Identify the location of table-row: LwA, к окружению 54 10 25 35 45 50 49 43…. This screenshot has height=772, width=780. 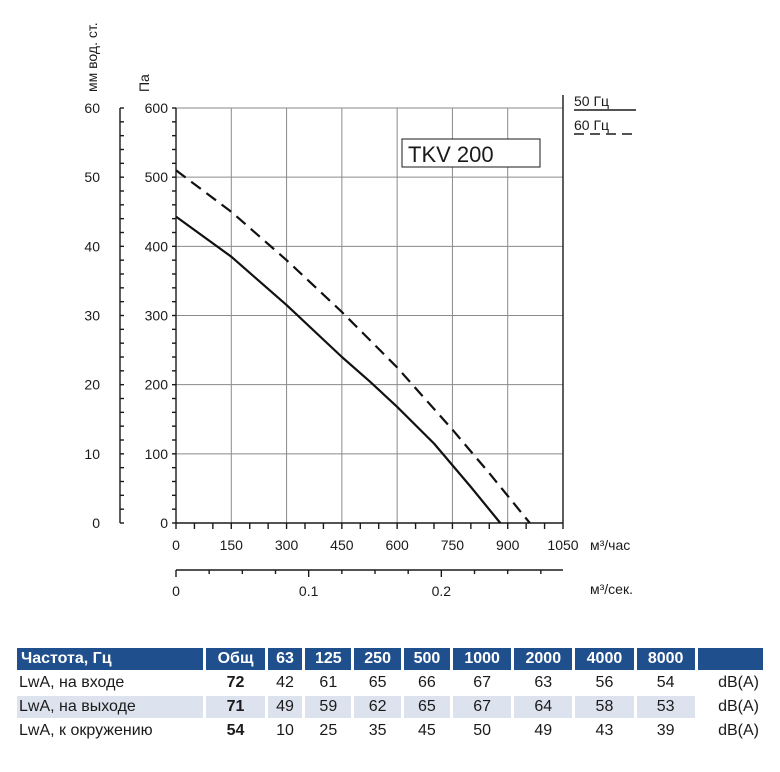
(390, 731).